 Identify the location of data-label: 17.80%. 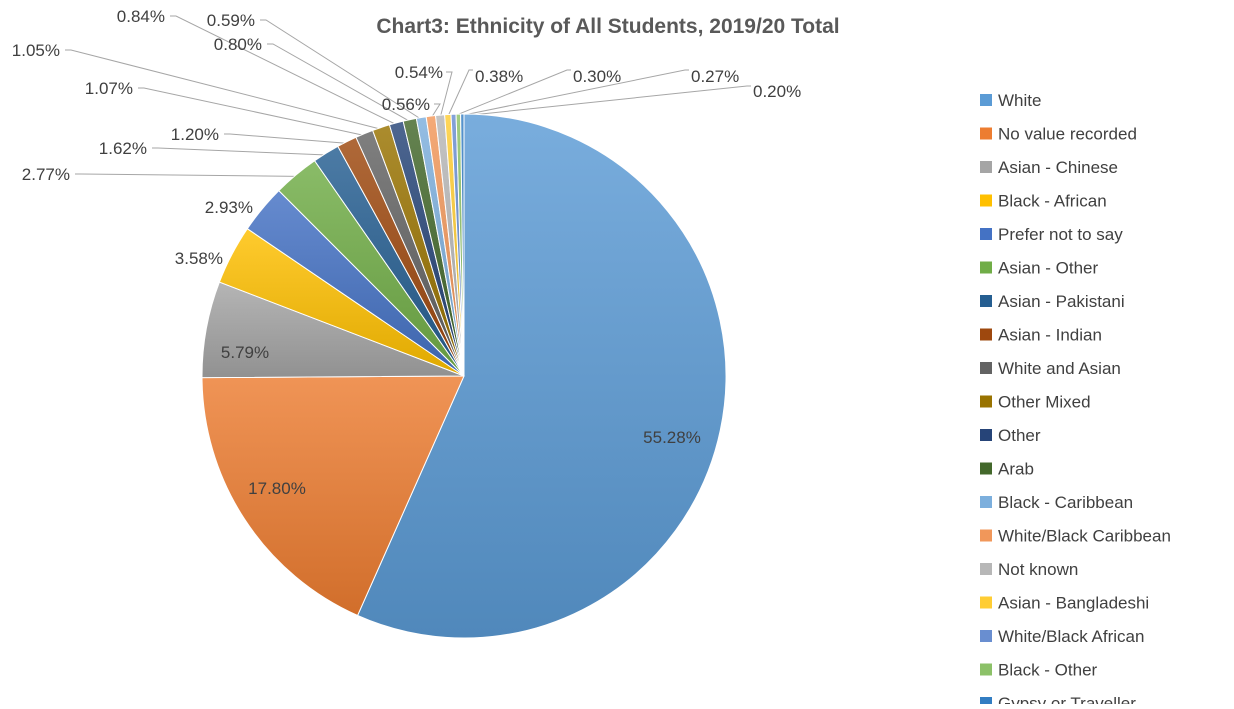
(277, 488).